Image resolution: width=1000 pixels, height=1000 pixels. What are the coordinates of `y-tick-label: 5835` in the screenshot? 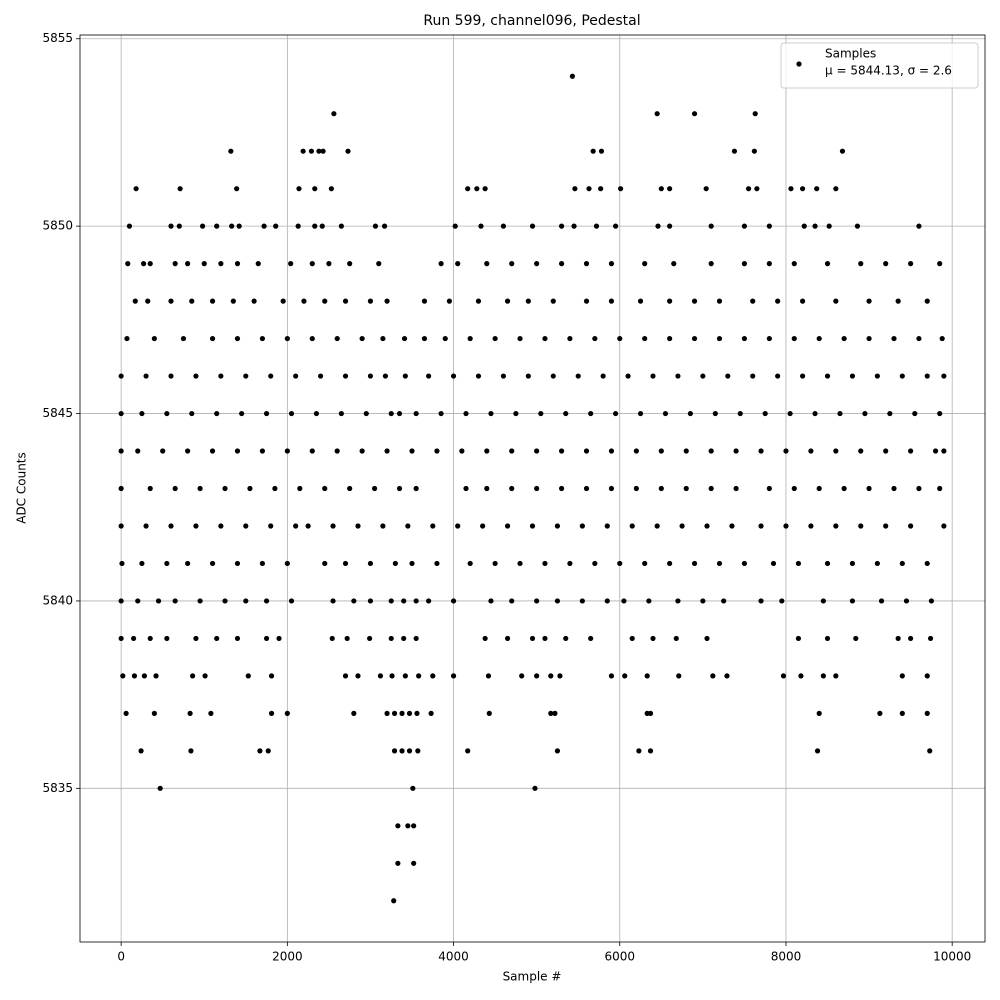 It's located at (57, 788).